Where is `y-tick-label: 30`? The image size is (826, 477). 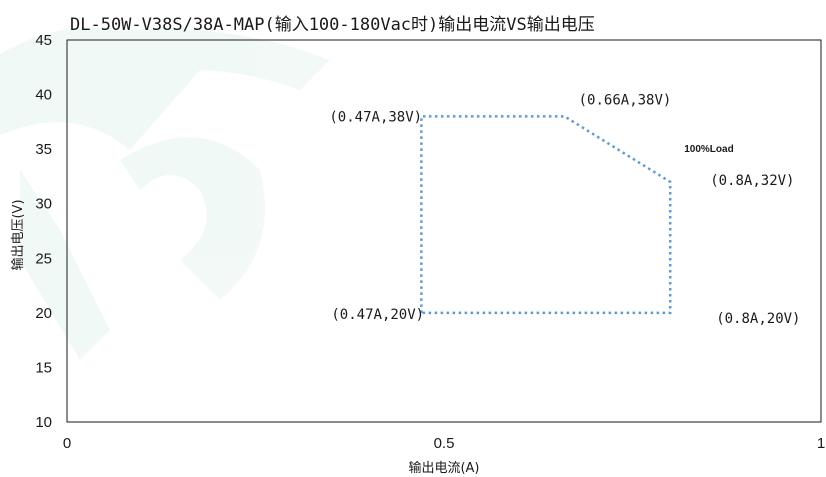
y-tick-label: 30 is located at coordinates (43, 204).